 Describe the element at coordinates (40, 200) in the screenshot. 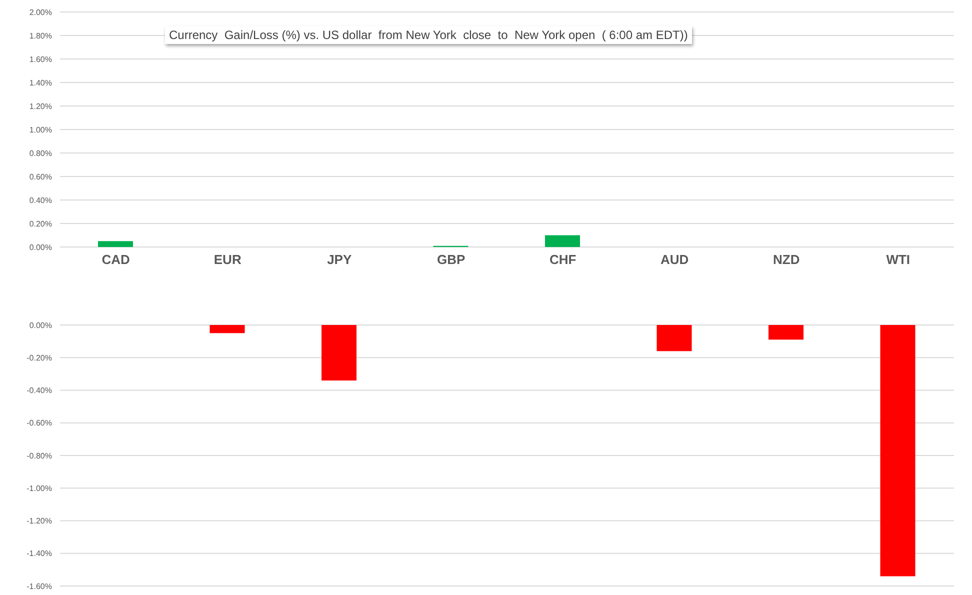

I see `y-tick-label: 0.40%` at that location.